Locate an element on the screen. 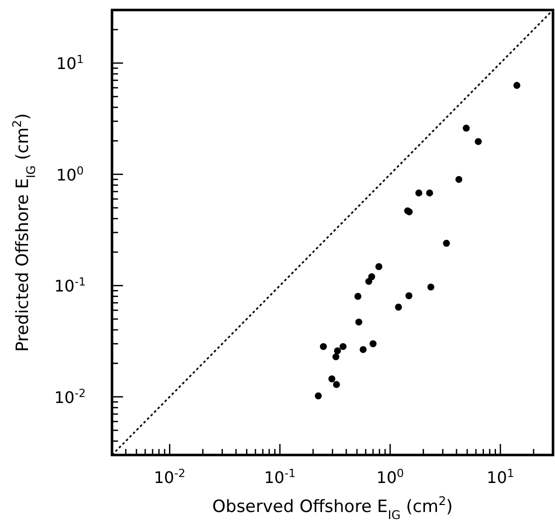 The height and width of the screenshot is (520, 555). x-tick-label: 10$^{0}$ is located at coordinates (390, 476).